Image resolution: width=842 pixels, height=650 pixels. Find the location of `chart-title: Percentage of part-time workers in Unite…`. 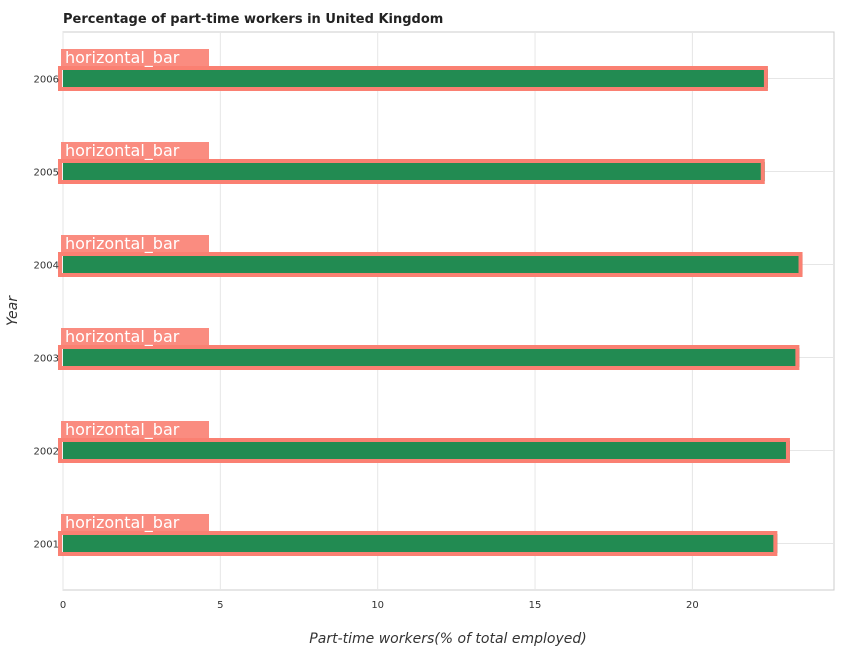

chart-title: Percentage of part-time workers in Unite… is located at coordinates (253, 19).